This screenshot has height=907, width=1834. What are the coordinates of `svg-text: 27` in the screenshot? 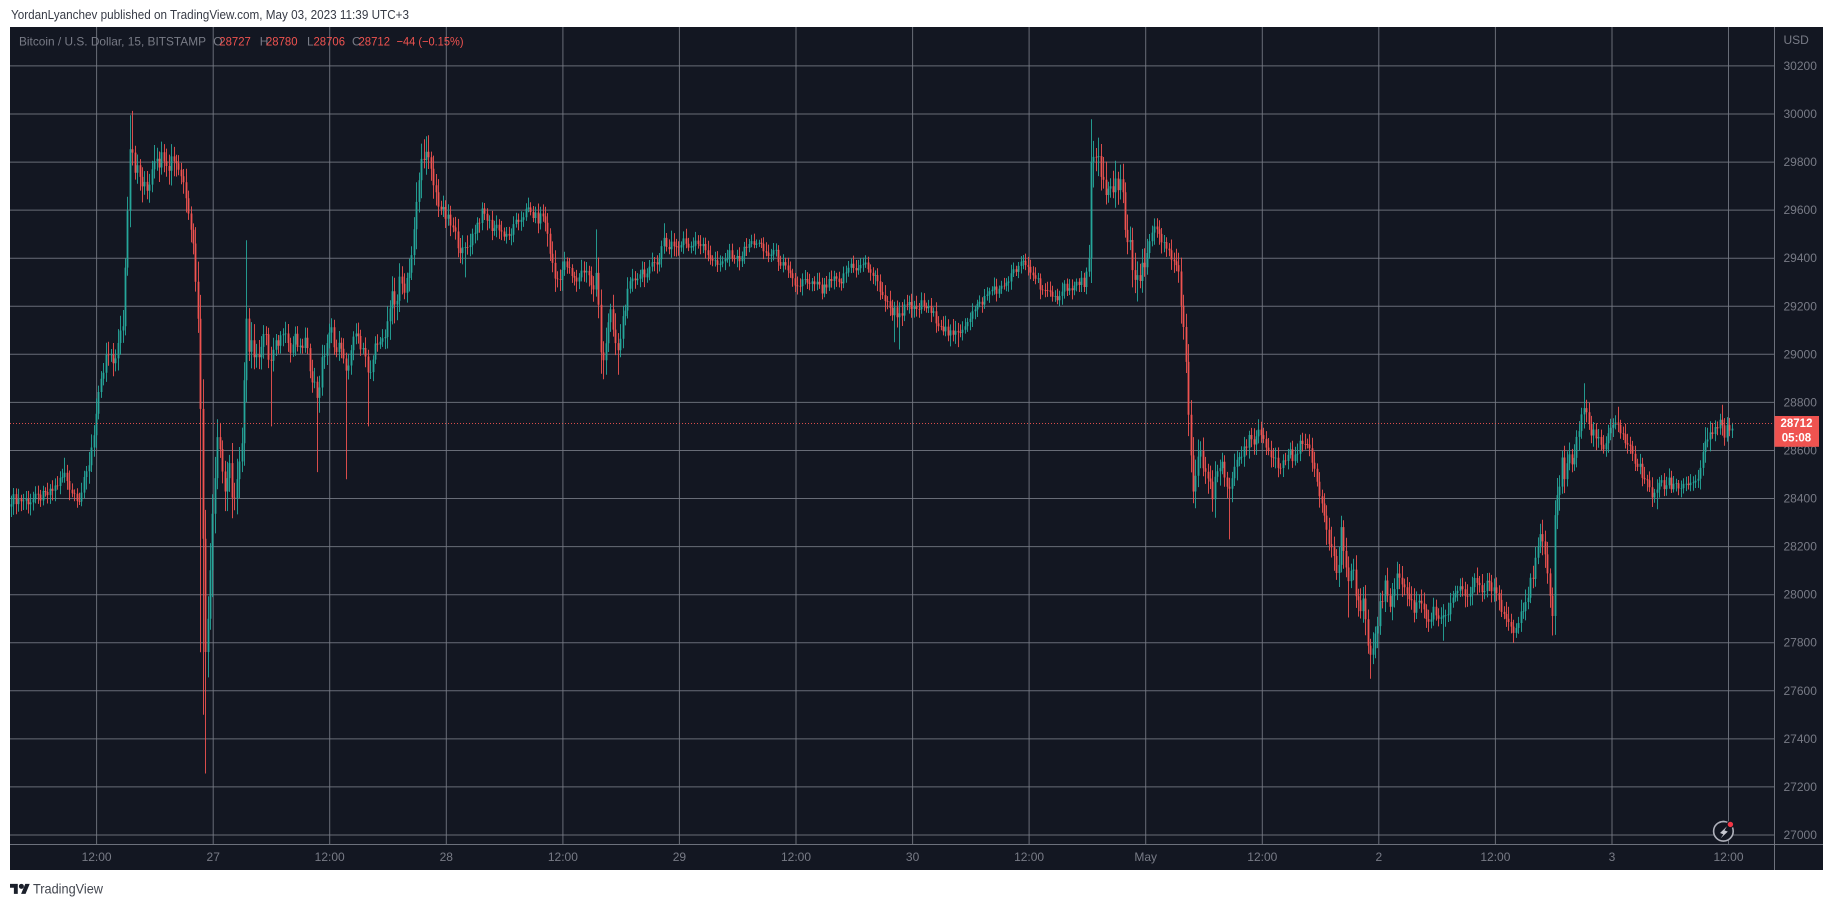 It's located at (214, 857).